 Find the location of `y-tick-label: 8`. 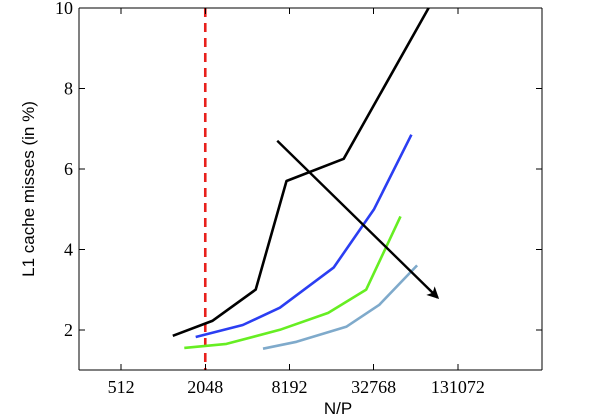

y-tick-label: 8 is located at coordinates (68, 88).